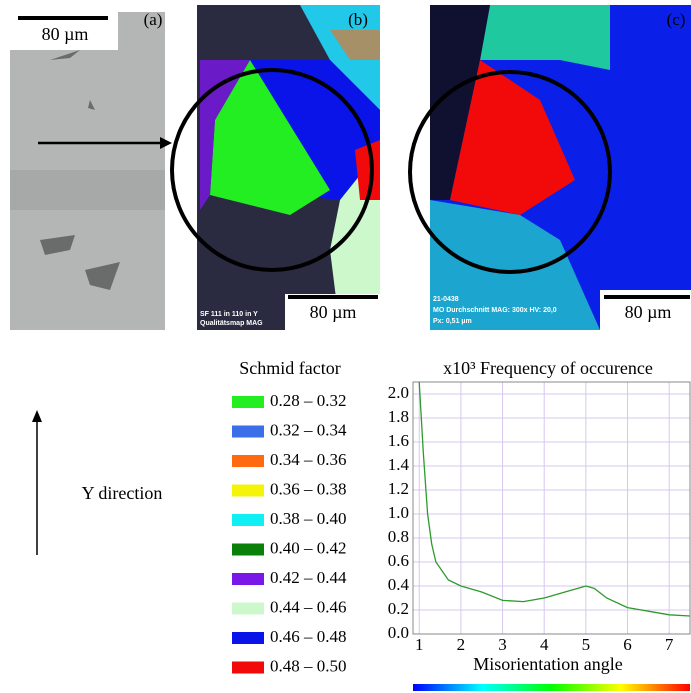 The height and width of the screenshot is (693, 691). Describe the element at coordinates (166, 143) in the screenshot. I see `arrow-head` at that location.